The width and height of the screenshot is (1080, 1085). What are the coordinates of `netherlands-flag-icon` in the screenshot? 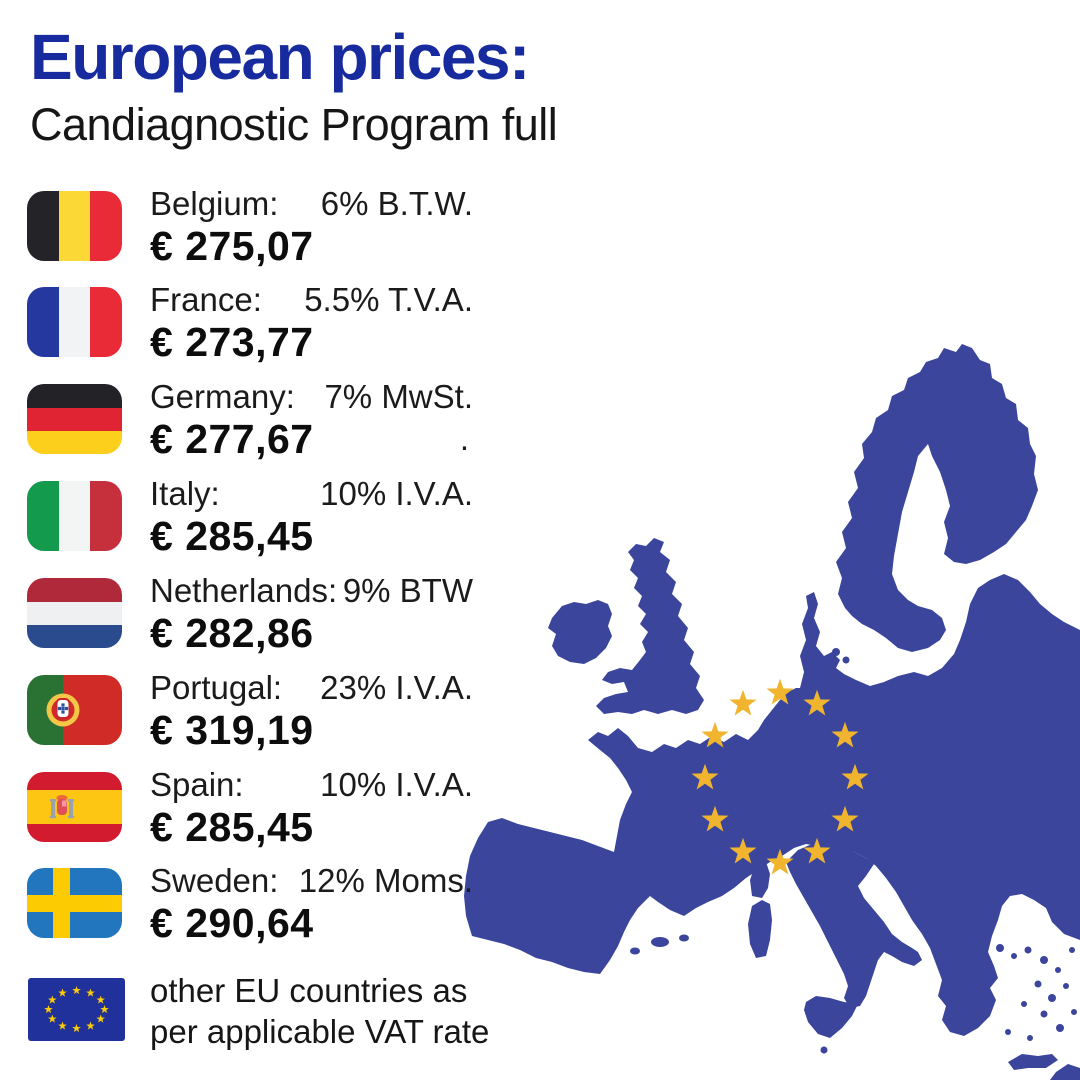 It's located at (74, 613).